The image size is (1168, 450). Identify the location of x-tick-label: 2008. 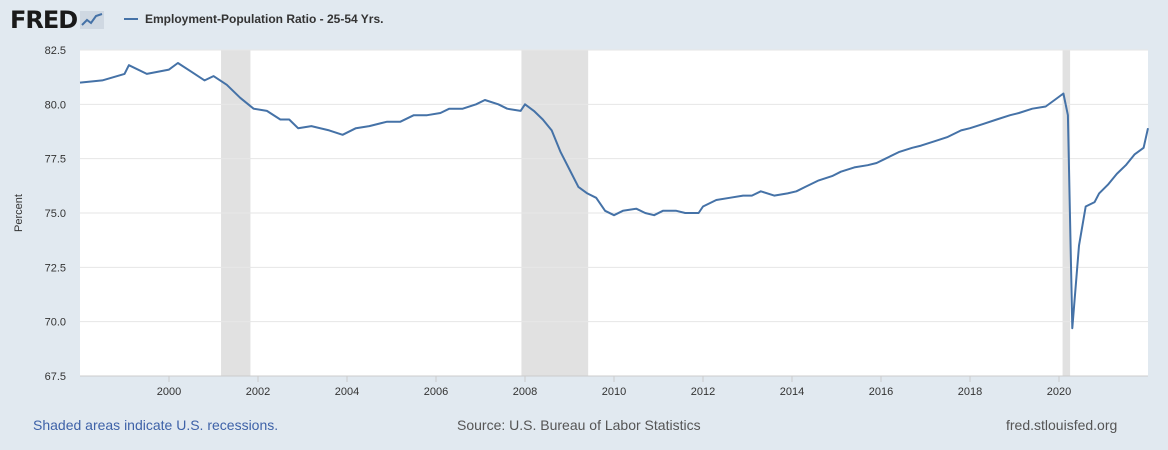
(525, 392).